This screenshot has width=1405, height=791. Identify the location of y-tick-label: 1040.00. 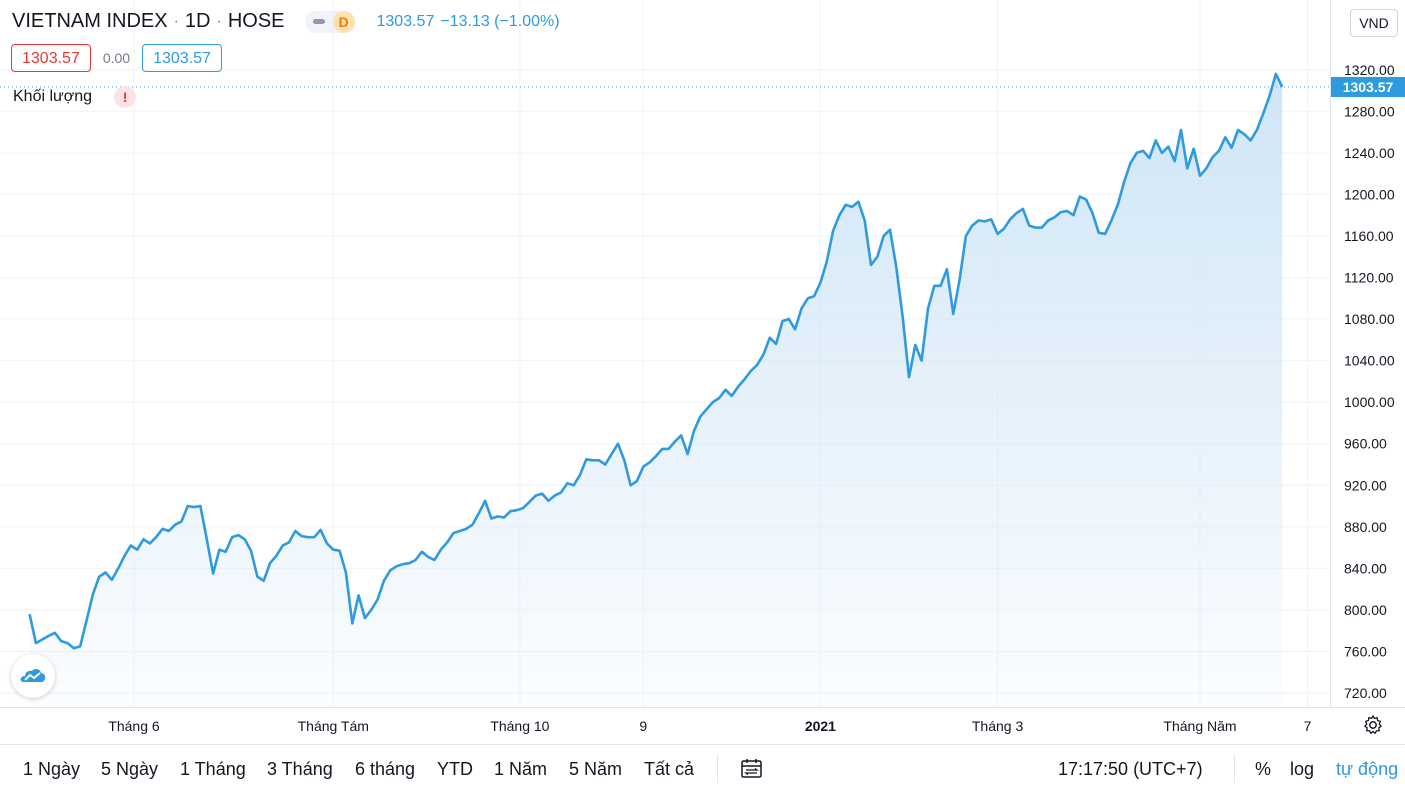
(1369, 361).